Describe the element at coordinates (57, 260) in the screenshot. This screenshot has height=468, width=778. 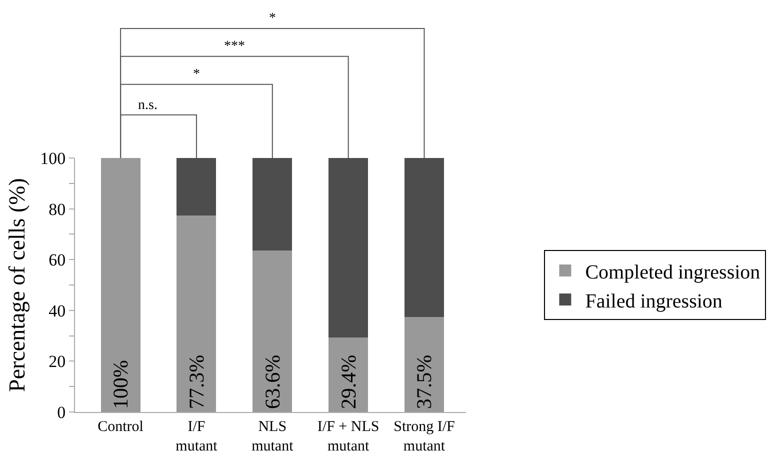
I see `y-tick-label: 60` at that location.